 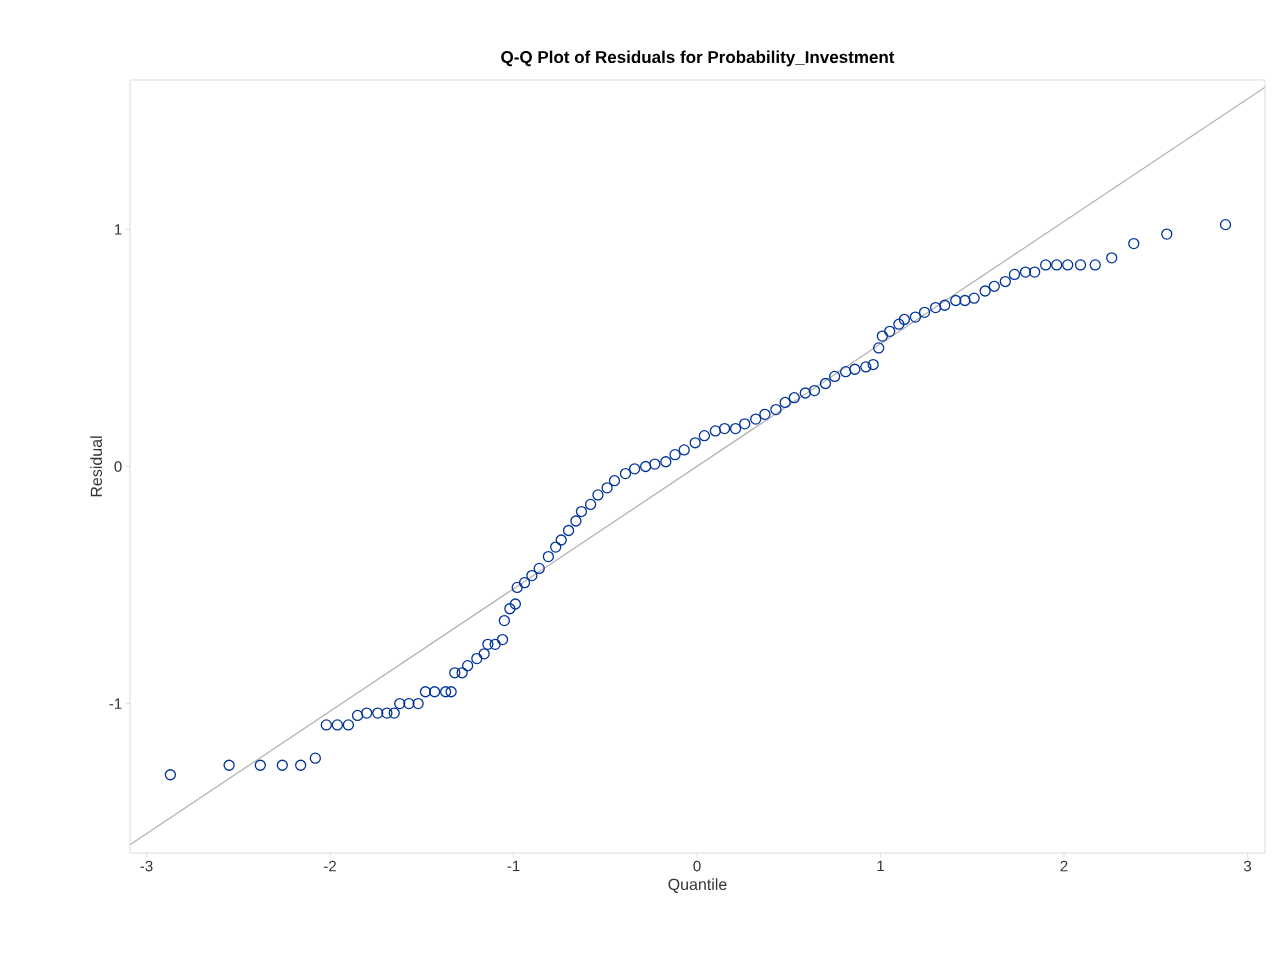 I want to click on x-tick-label: -1, so click(x=513, y=866).